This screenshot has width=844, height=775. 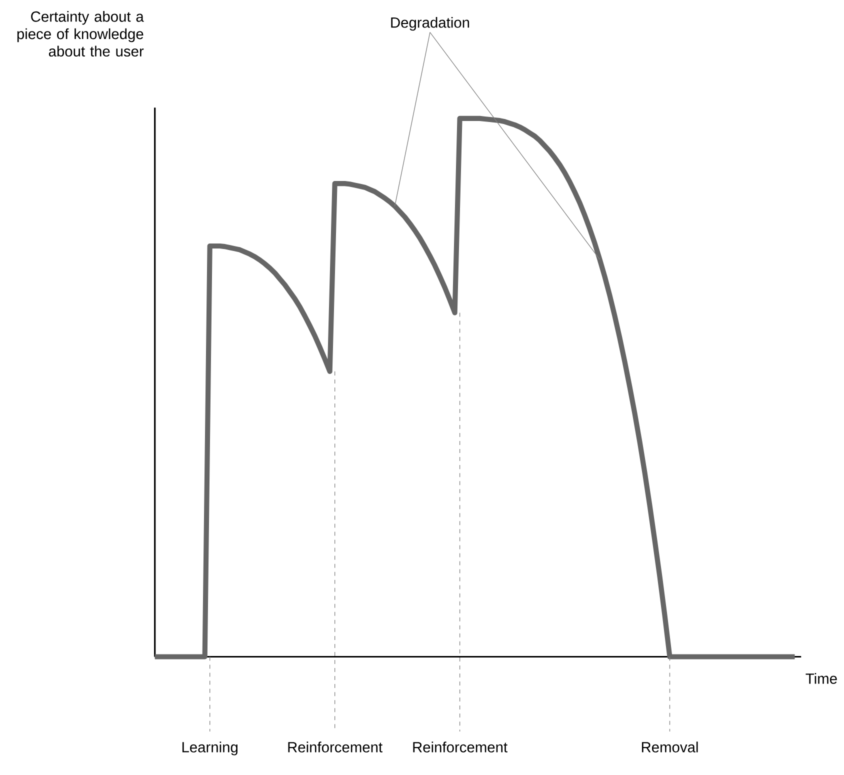 I want to click on x-tick-label: Removal, so click(x=670, y=747).